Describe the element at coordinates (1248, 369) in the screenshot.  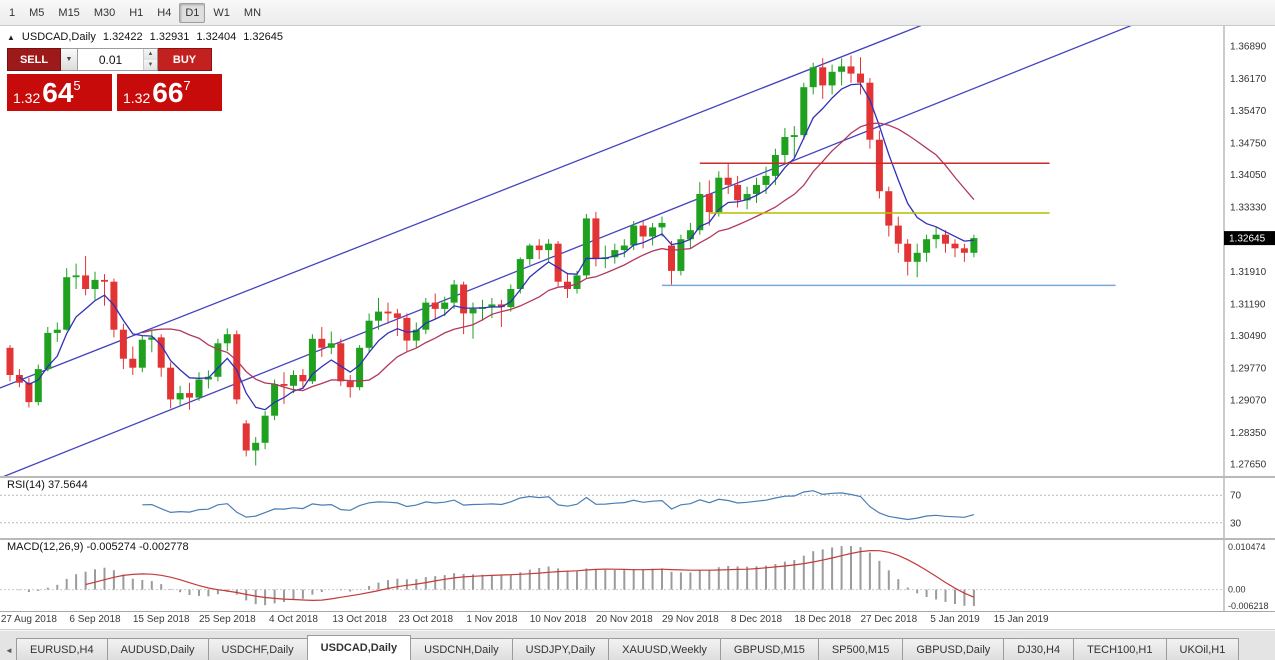
I see `svg-text: 1.29770` at that location.